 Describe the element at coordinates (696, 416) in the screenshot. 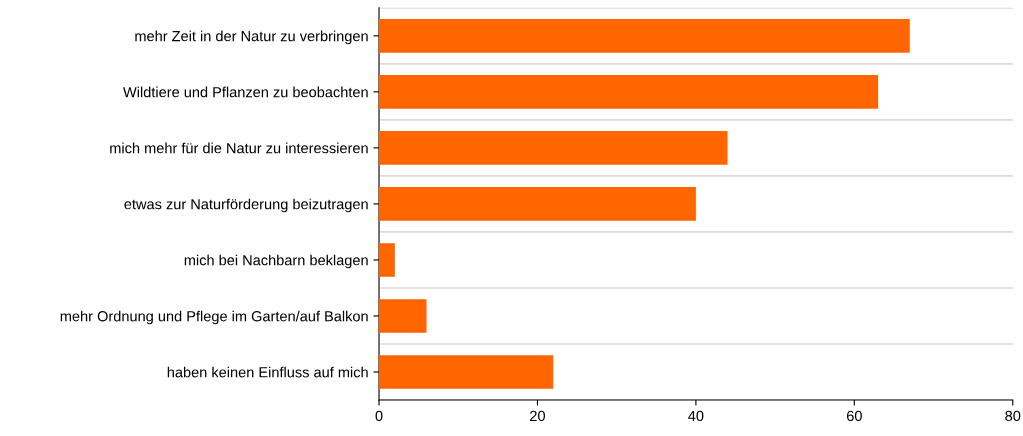

I see `x-tick-label: 40` at that location.